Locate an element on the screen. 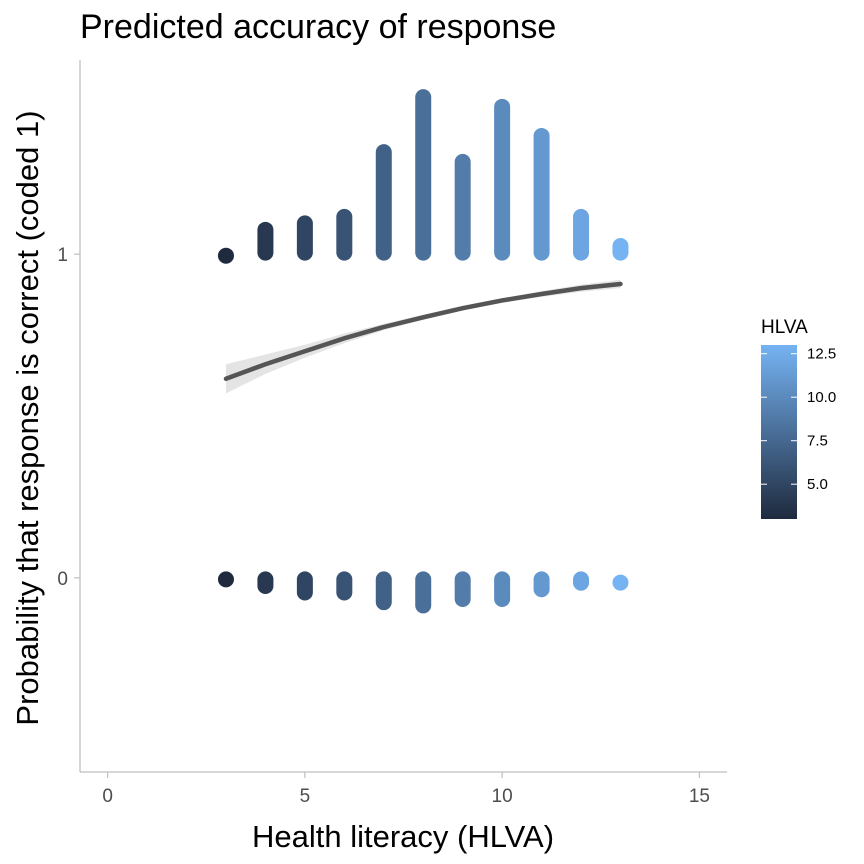 The width and height of the screenshot is (864, 864). fitted-line is located at coordinates (423, 331).